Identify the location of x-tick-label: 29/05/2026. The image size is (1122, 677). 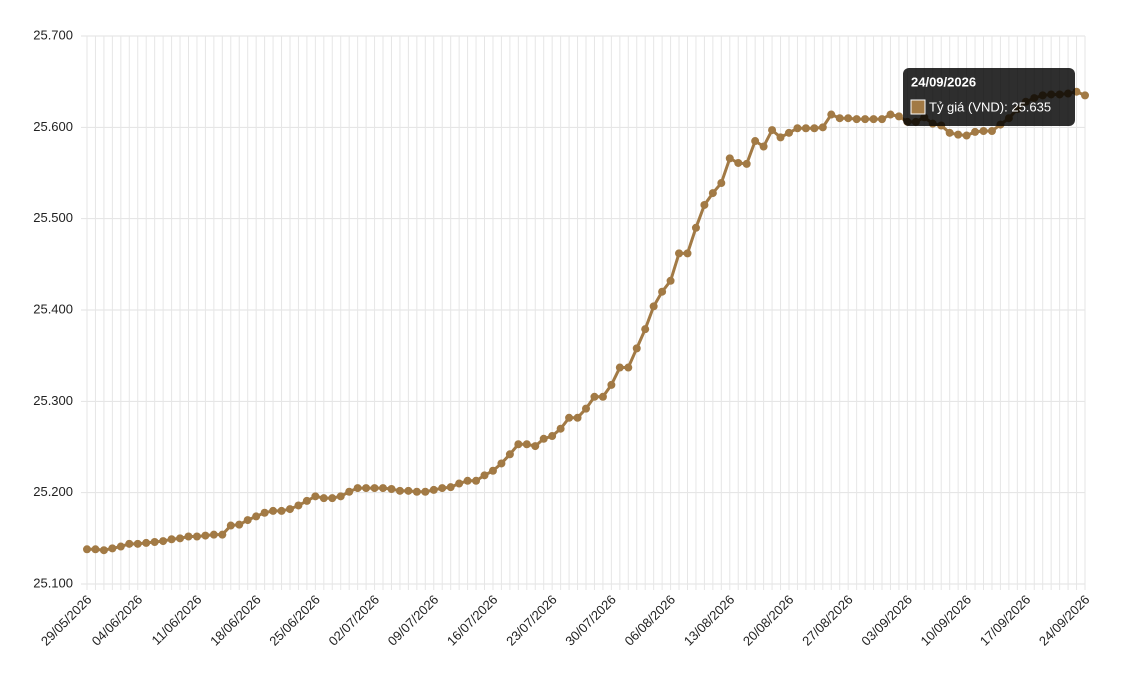
(66, 620).